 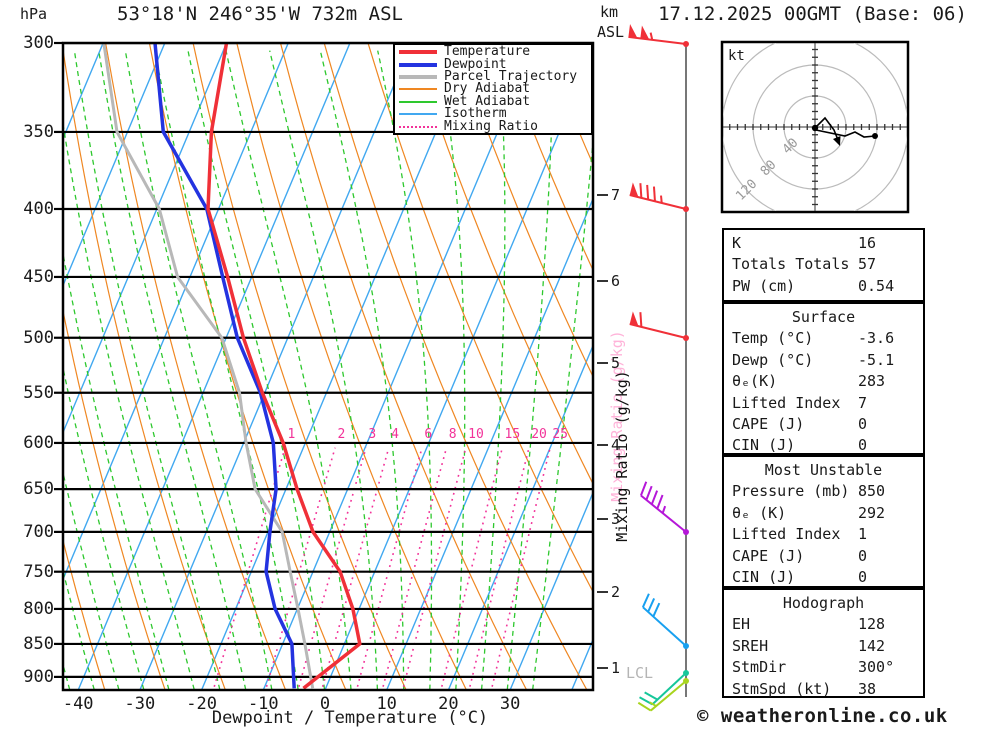 I want to click on panel-title: Hodograph, so click(x=823, y=603).